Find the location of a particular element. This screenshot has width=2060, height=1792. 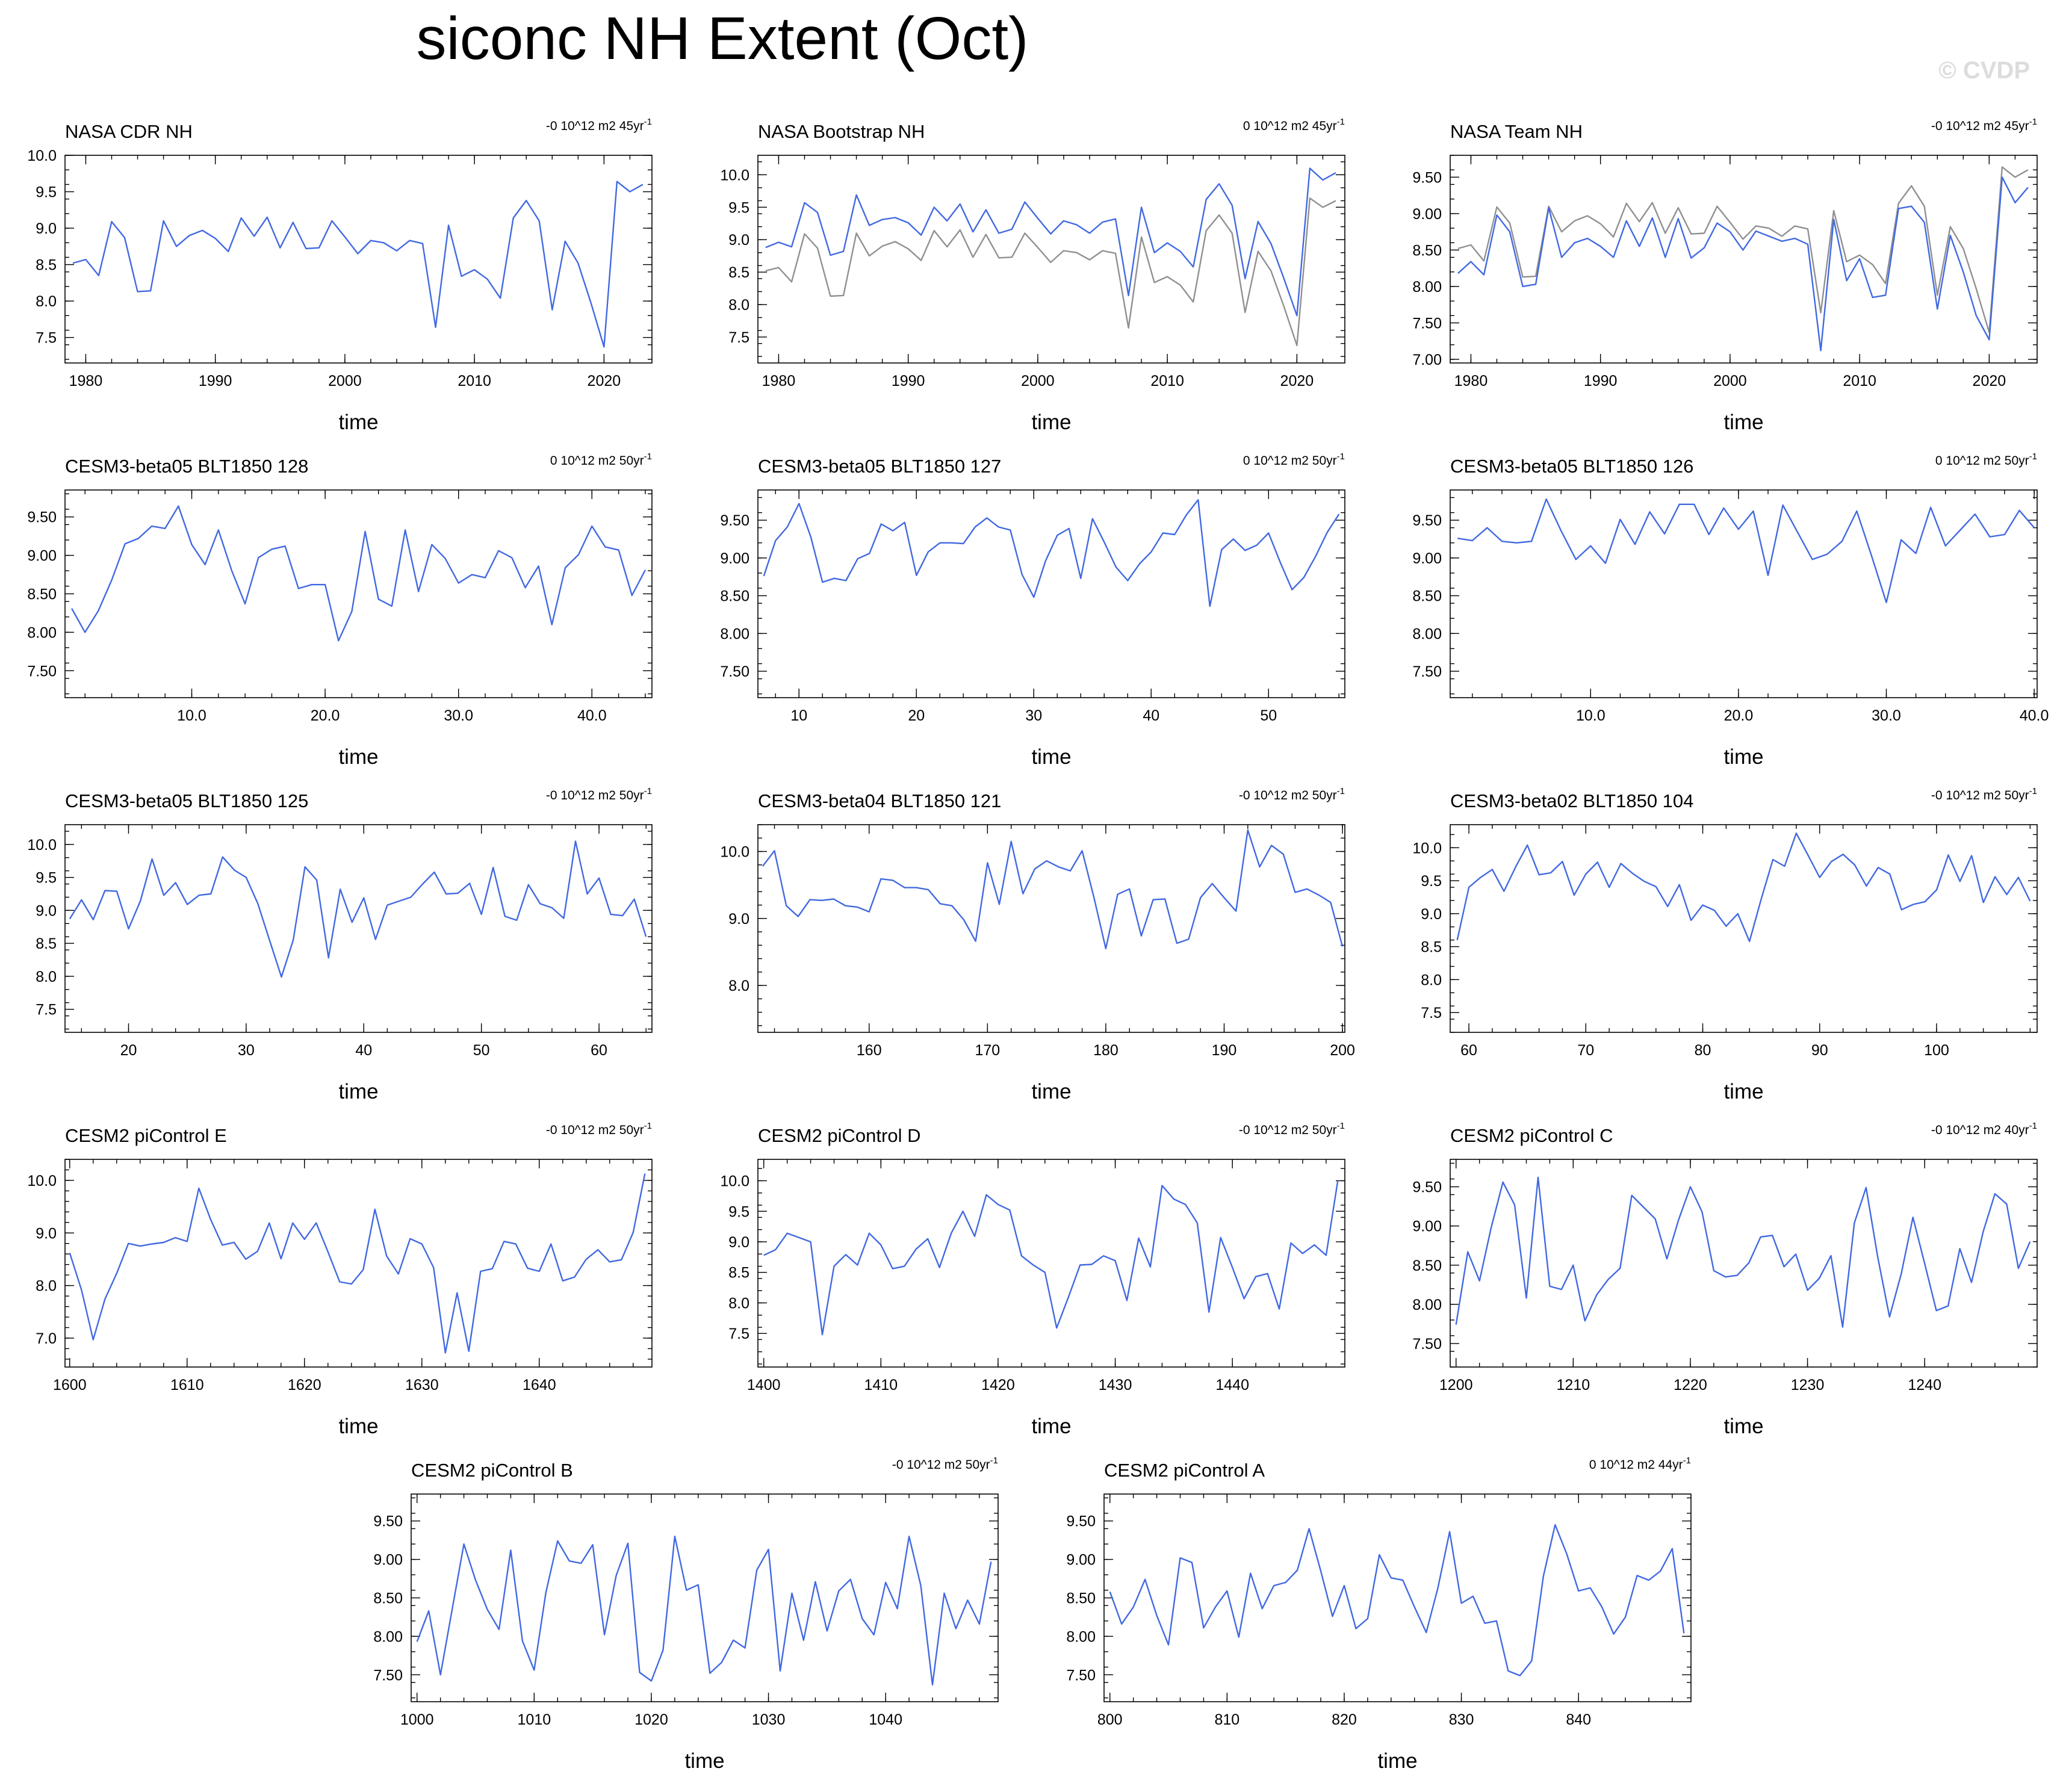

x-tick-label: 1400 is located at coordinates (764, 1386).